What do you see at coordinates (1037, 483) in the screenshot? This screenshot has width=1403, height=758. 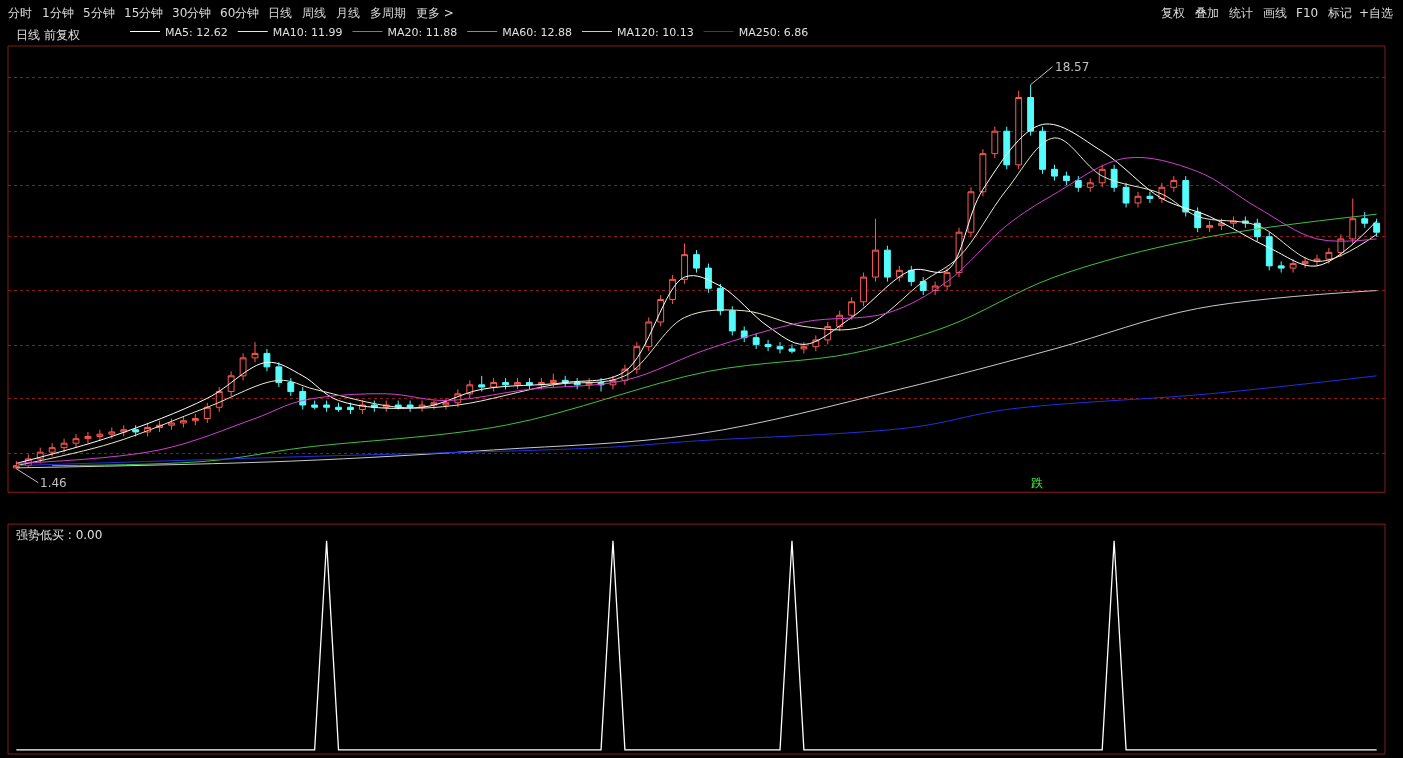 I see `text: 跌` at bounding box center [1037, 483].